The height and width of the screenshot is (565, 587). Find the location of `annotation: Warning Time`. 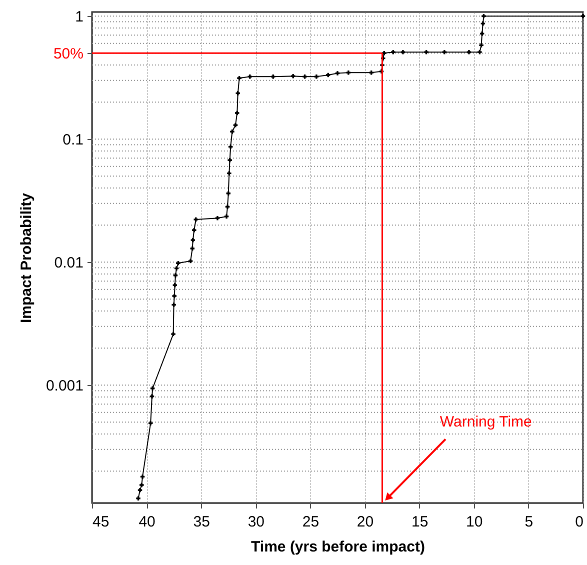

annotation: Warning Time is located at coordinates (486, 421).